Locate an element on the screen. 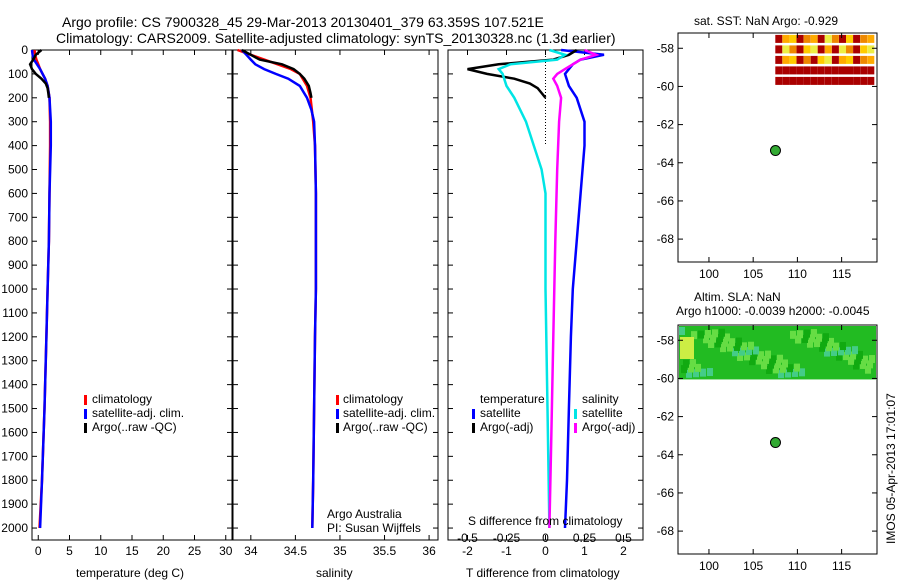  sal-diff-tick-label: 0 is located at coordinates (545, 538).